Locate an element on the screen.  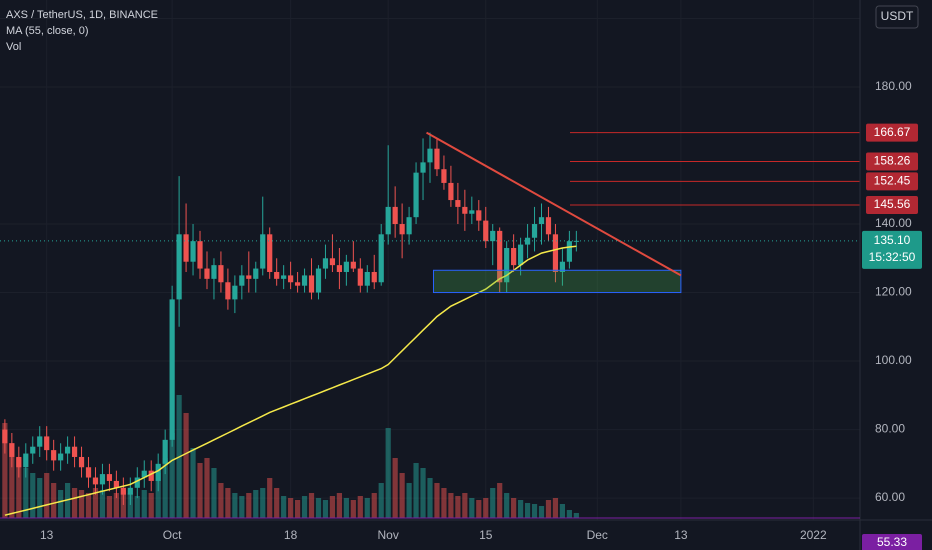
volume-legend: Vol is located at coordinates (13, 47).